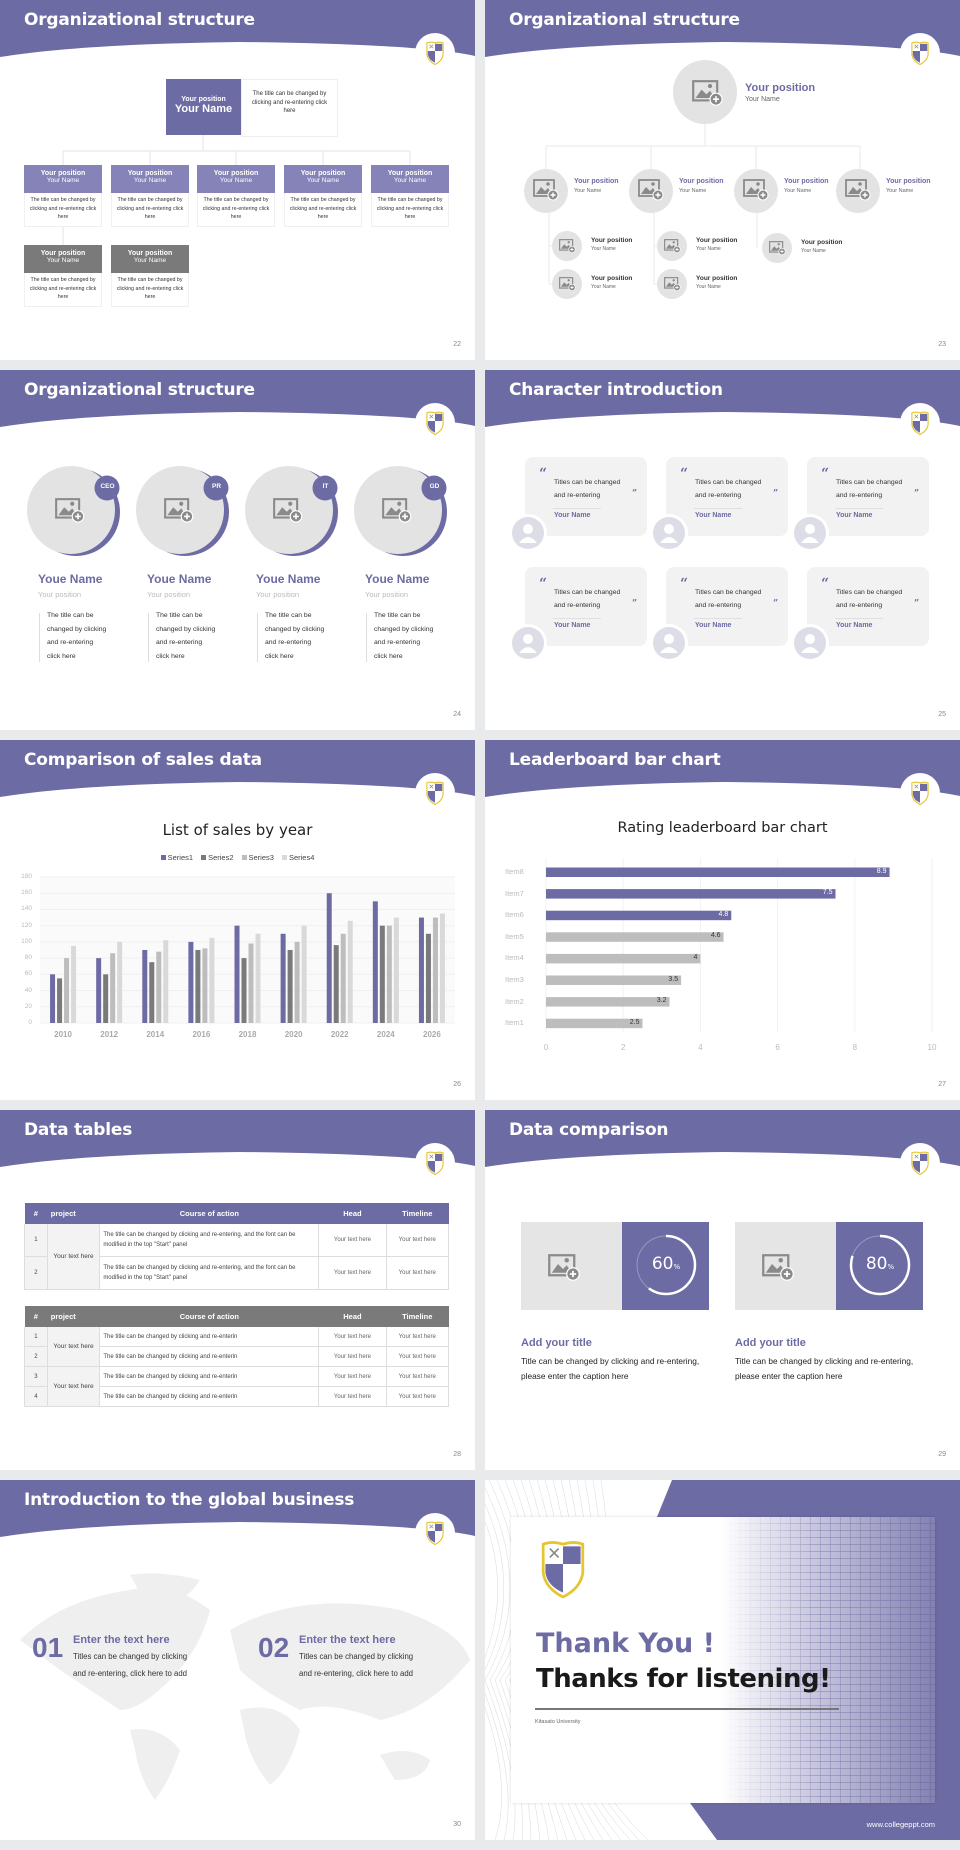 The image size is (960, 1850). Describe the element at coordinates (623, 958) in the screenshot. I see `bar-Item4` at that location.